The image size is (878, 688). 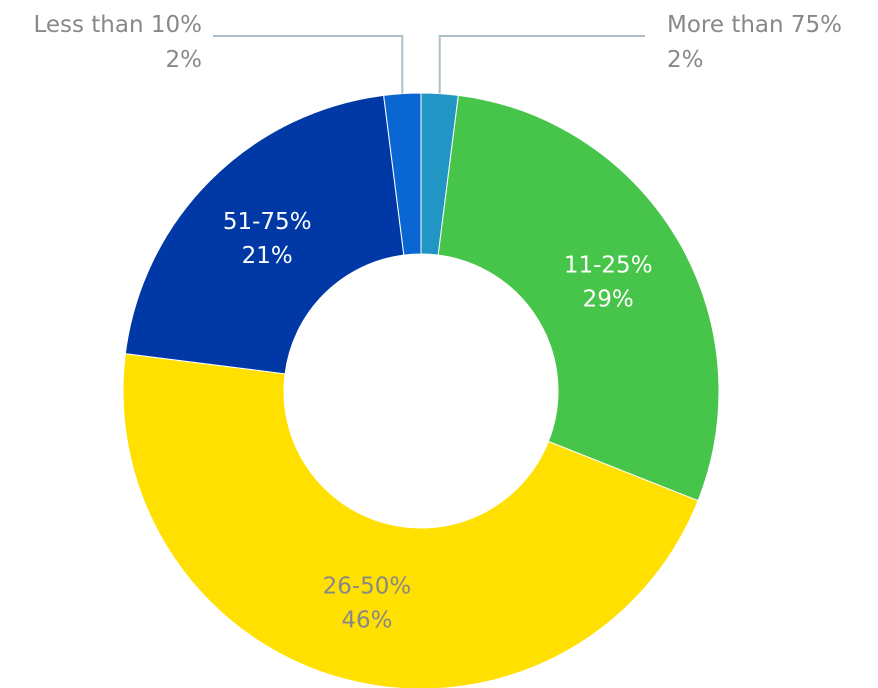 I want to click on slice-category-label: 26-50%, so click(x=367, y=587).